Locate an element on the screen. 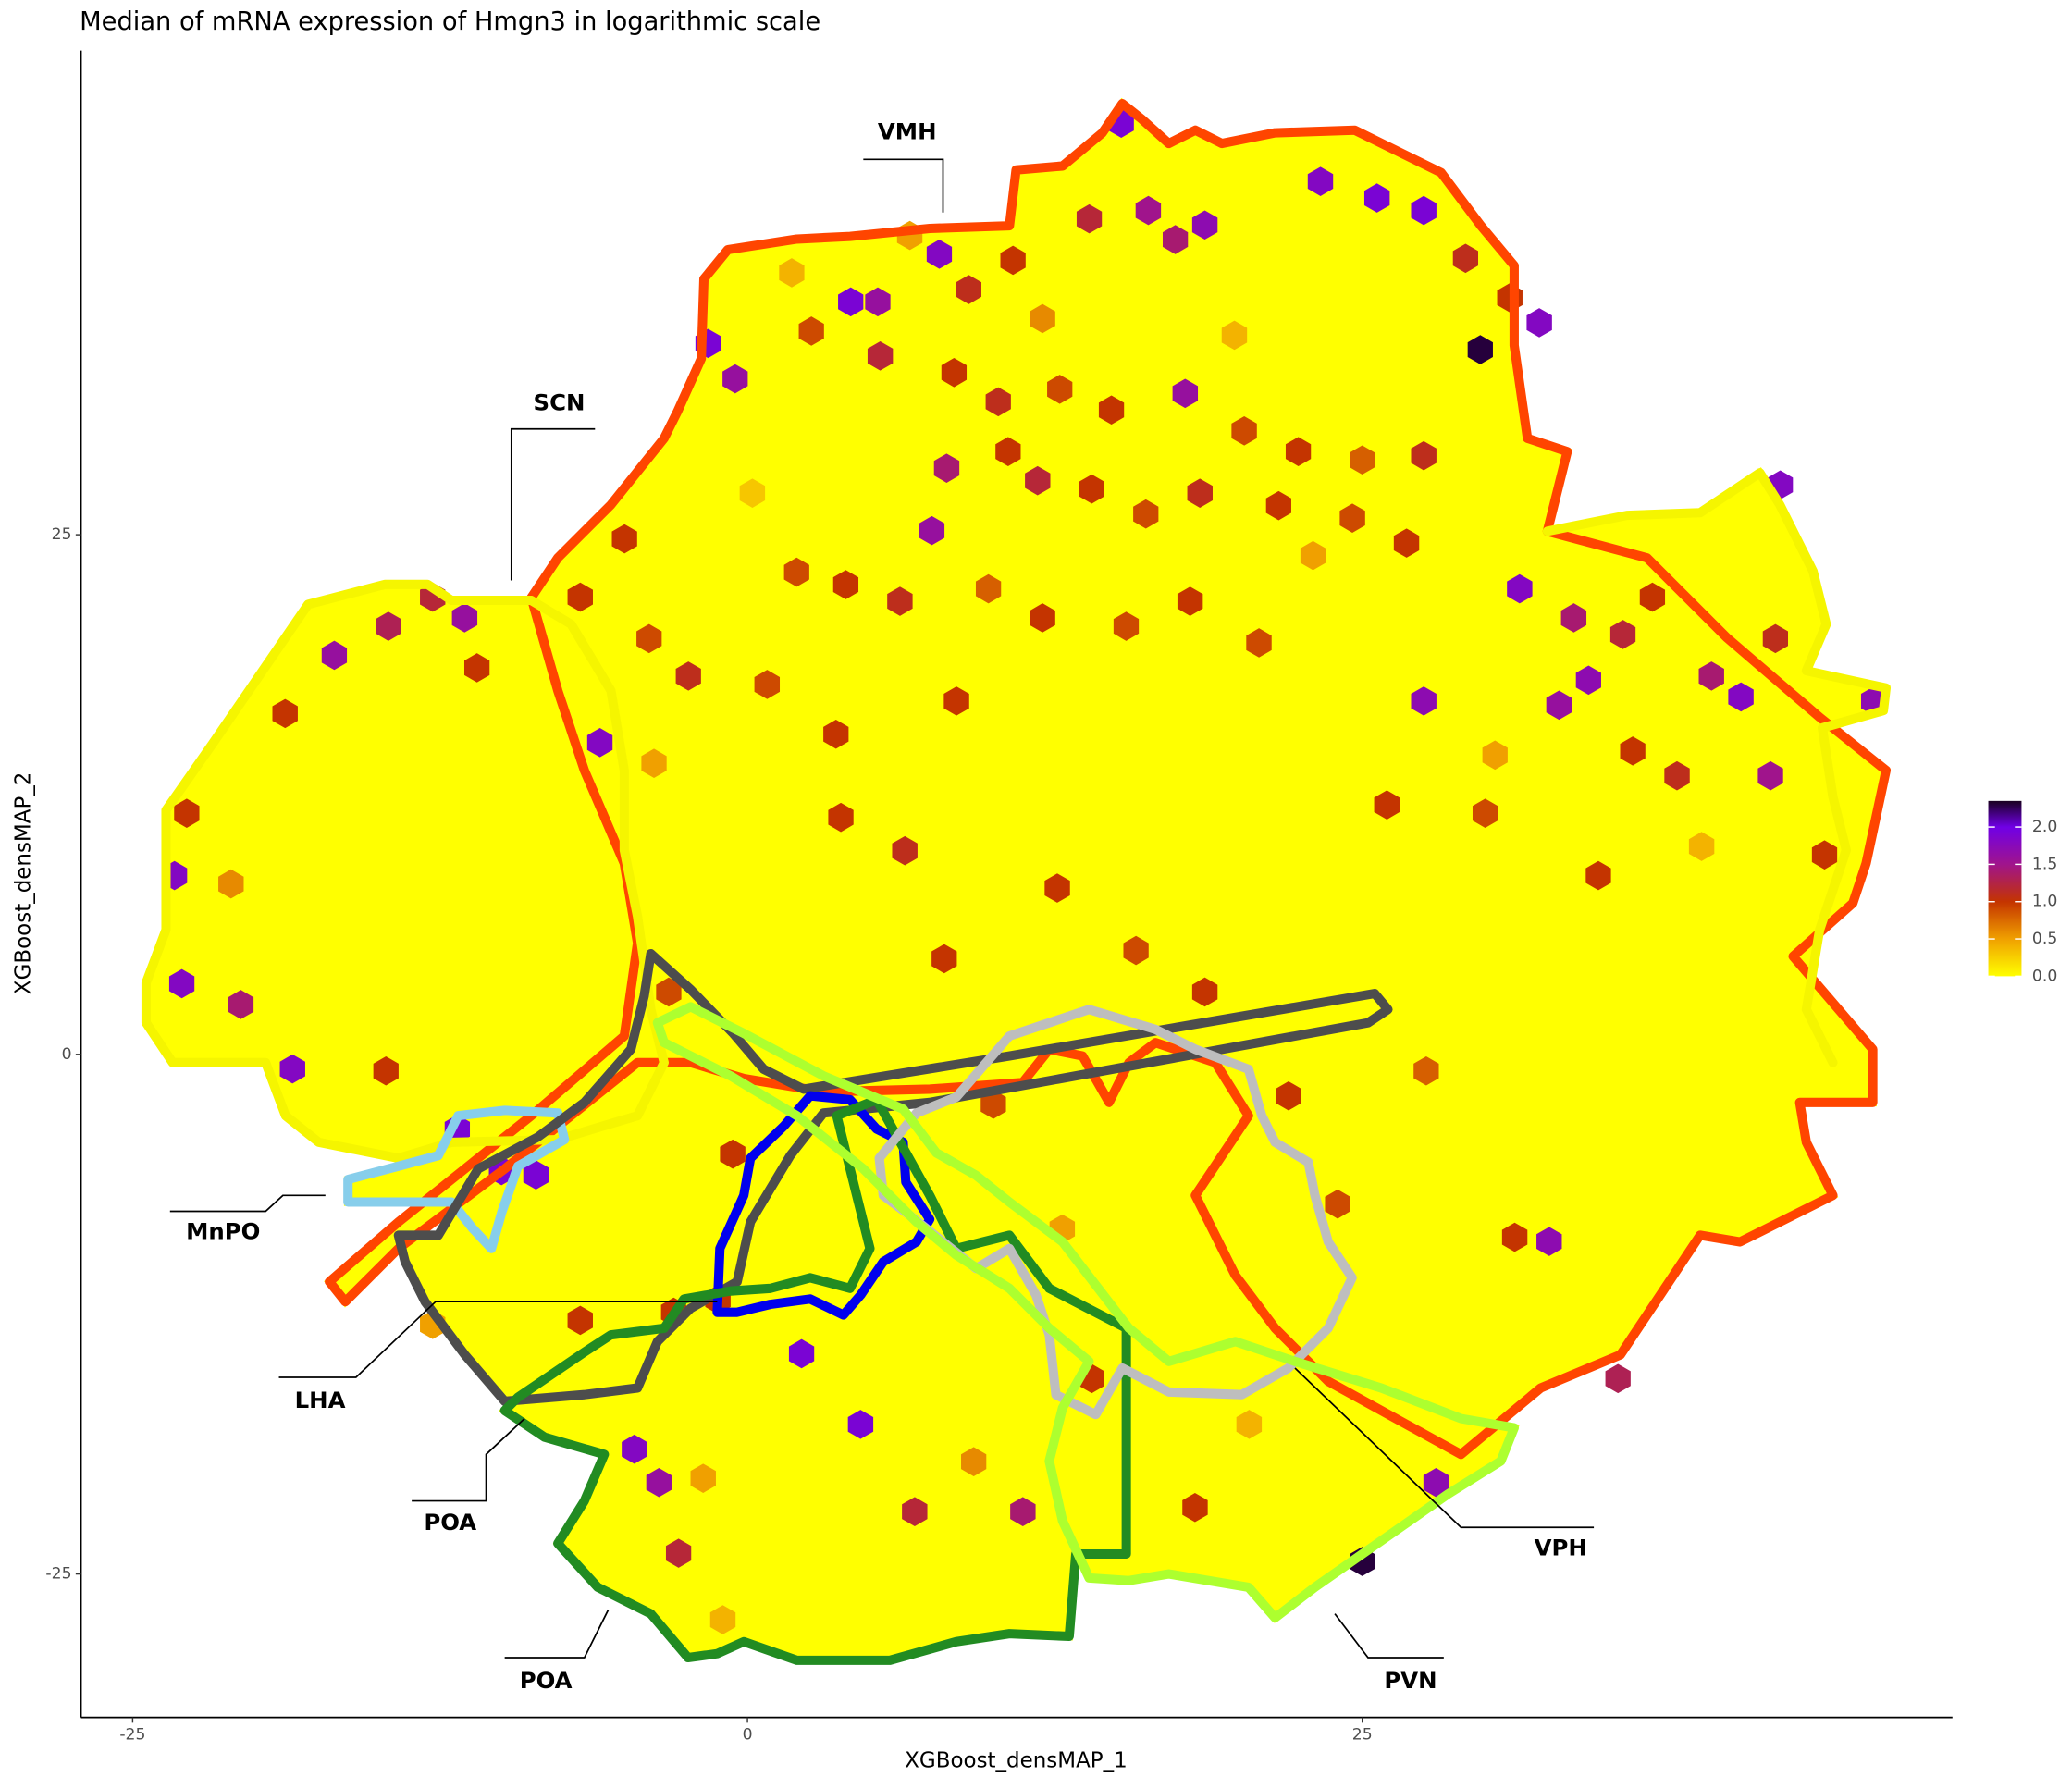  region-label: PVN is located at coordinates (1411, 1681).